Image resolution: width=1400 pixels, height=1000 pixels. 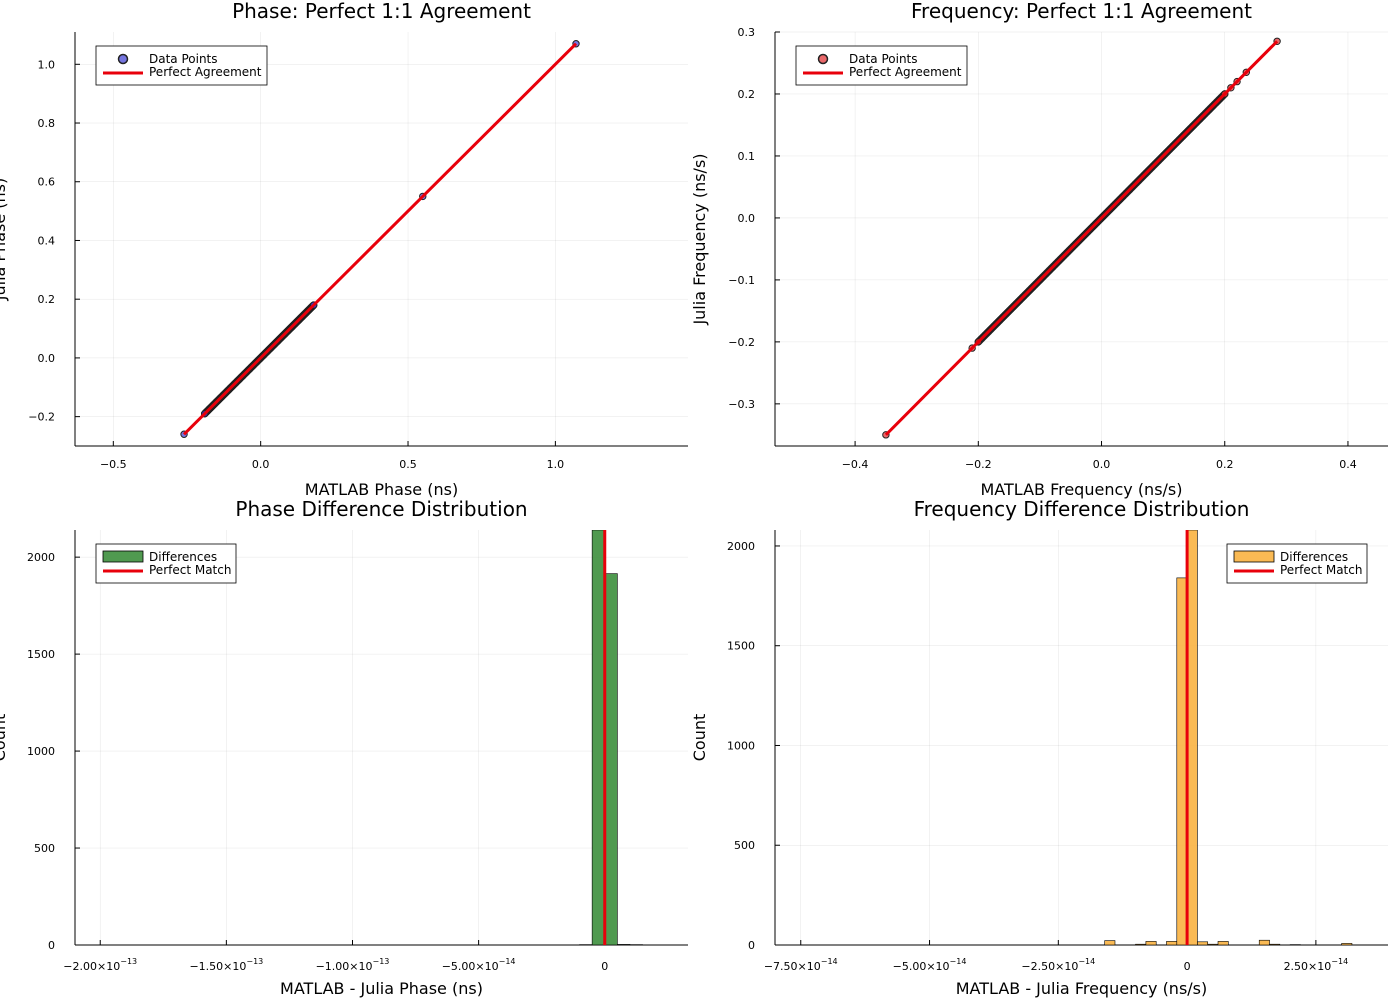 What do you see at coordinates (123, 556) in the screenshot?
I see `legend-marker-bar` at bounding box center [123, 556].